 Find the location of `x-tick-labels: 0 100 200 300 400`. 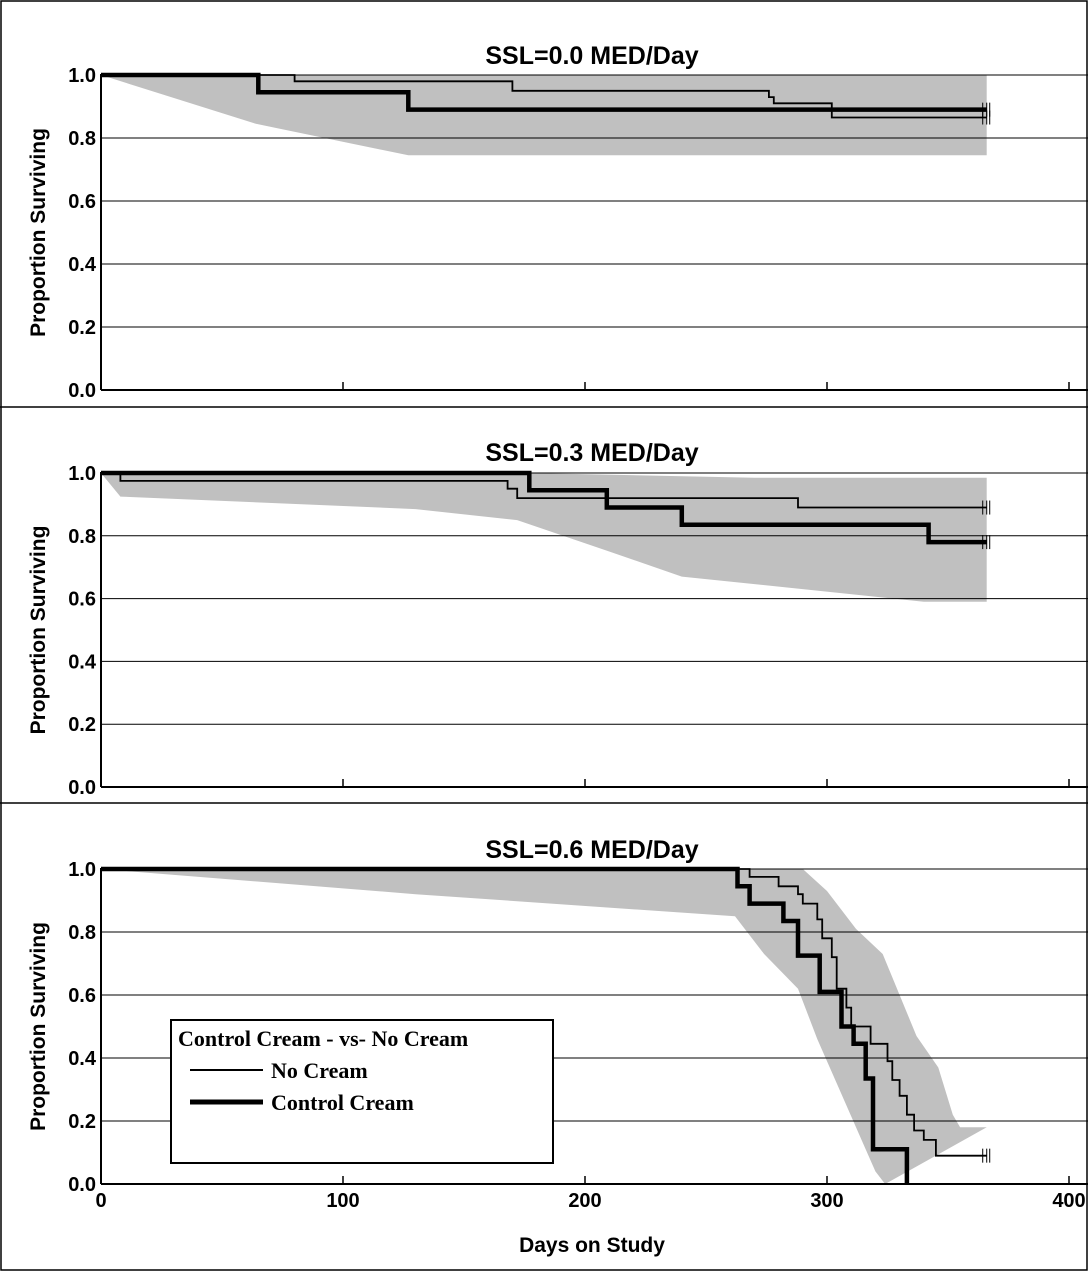

x-tick-labels: 0 100 200 300 400 is located at coordinates (590, 1201).